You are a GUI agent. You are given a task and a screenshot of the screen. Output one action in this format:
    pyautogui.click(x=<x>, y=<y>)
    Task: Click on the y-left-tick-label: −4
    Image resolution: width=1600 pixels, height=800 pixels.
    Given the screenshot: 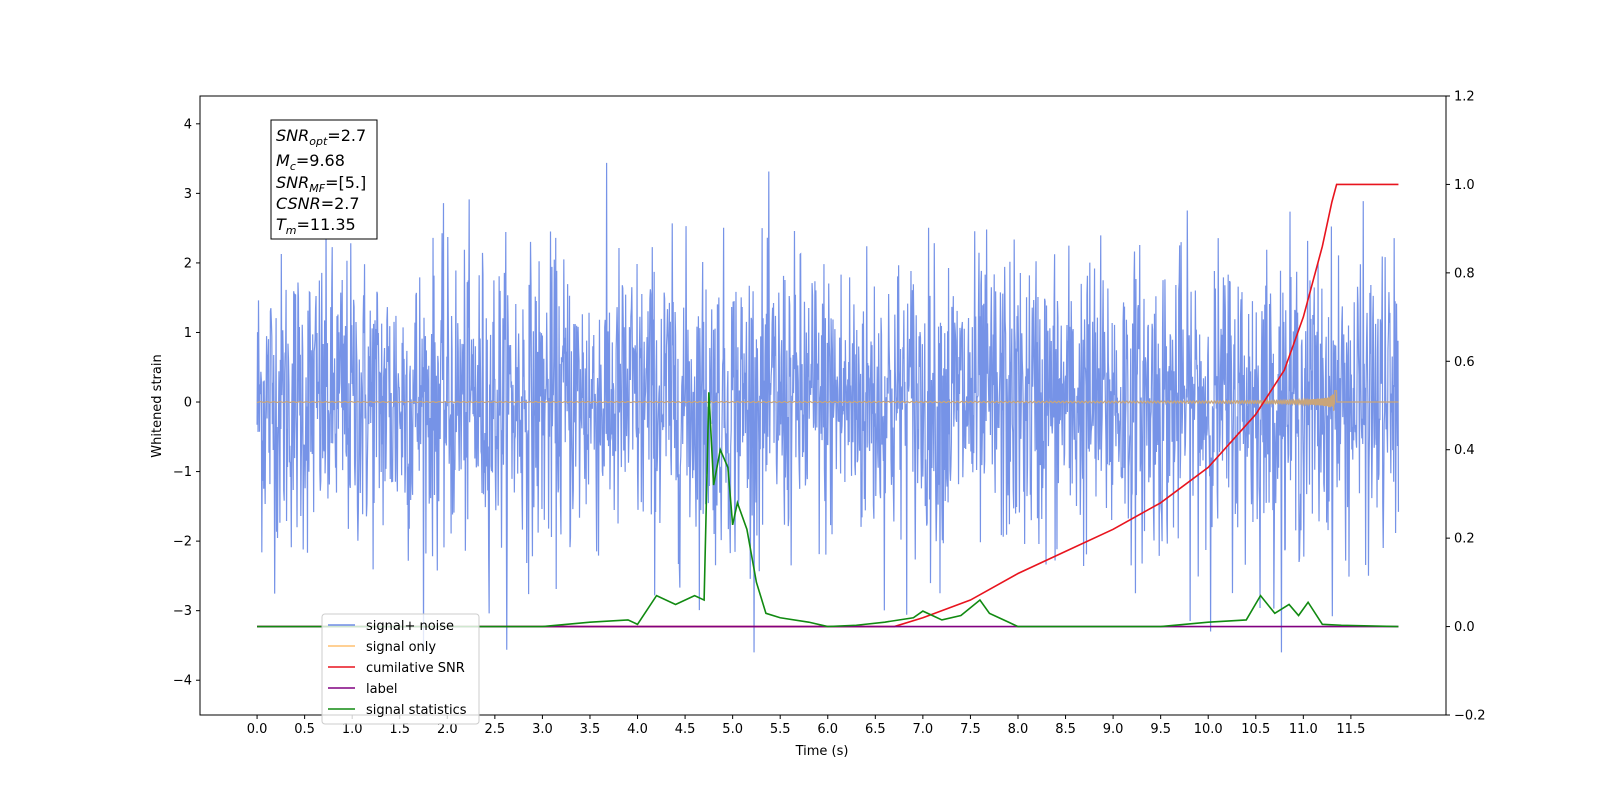 What is the action you would take?
    pyautogui.click(x=182, y=681)
    